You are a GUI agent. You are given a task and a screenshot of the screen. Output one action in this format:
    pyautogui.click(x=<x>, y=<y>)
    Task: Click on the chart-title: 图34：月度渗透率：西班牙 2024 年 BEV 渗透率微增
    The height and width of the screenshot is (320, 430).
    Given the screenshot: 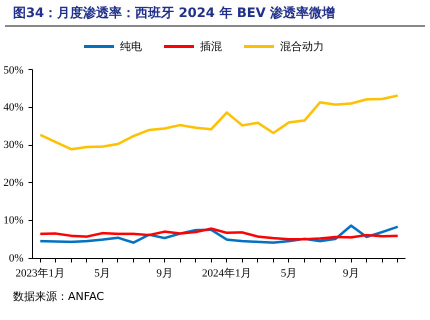 What is the action you would take?
    pyautogui.click(x=174, y=14)
    